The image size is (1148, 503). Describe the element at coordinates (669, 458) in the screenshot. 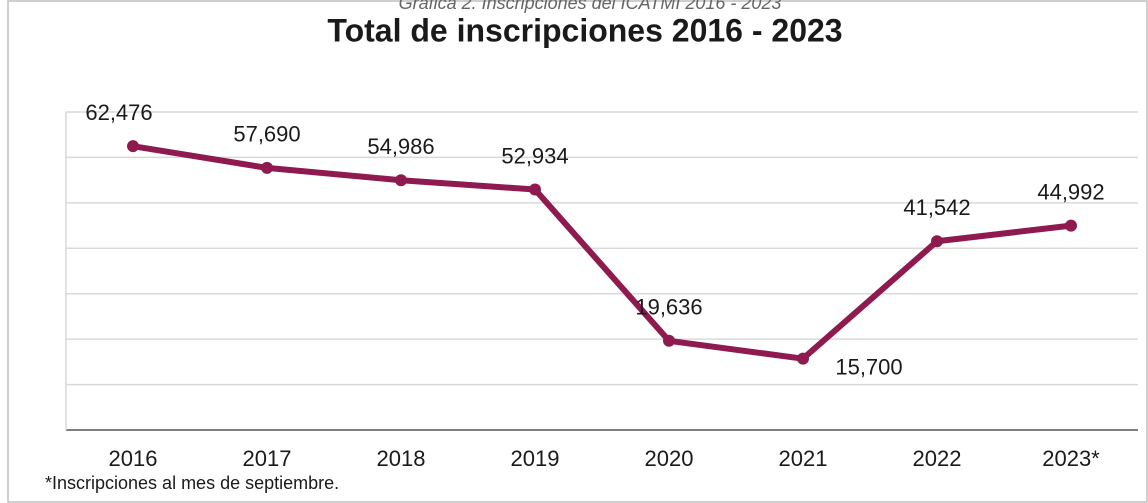

I see `x-tick-label: 2020` at that location.